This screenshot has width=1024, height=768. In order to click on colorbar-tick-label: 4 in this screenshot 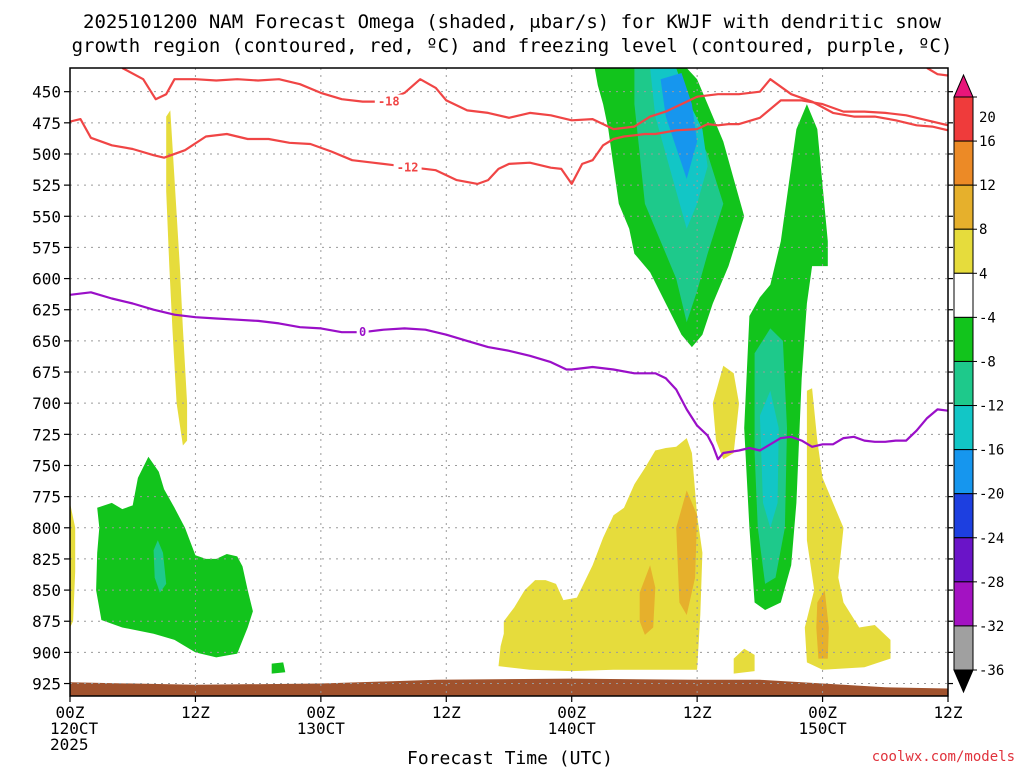, I will do `click(983, 274)`.